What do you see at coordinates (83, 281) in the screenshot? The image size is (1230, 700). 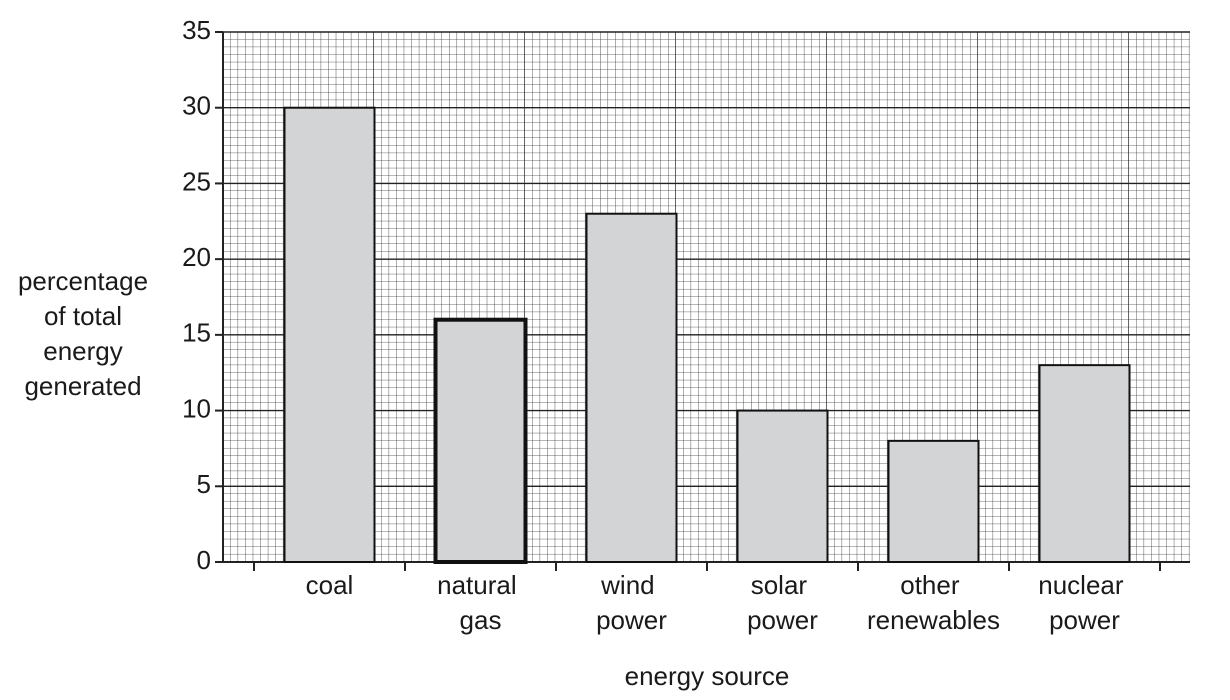 I see `y-axis-label: percentage` at bounding box center [83, 281].